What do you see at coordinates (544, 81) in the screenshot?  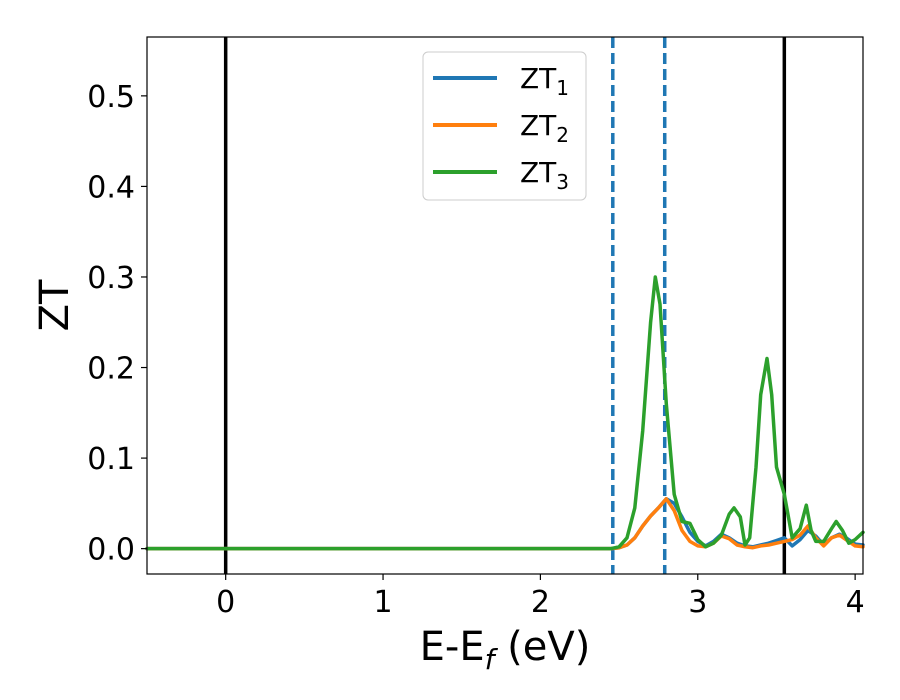 I see `legend-label-1: ZT1` at bounding box center [544, 81].